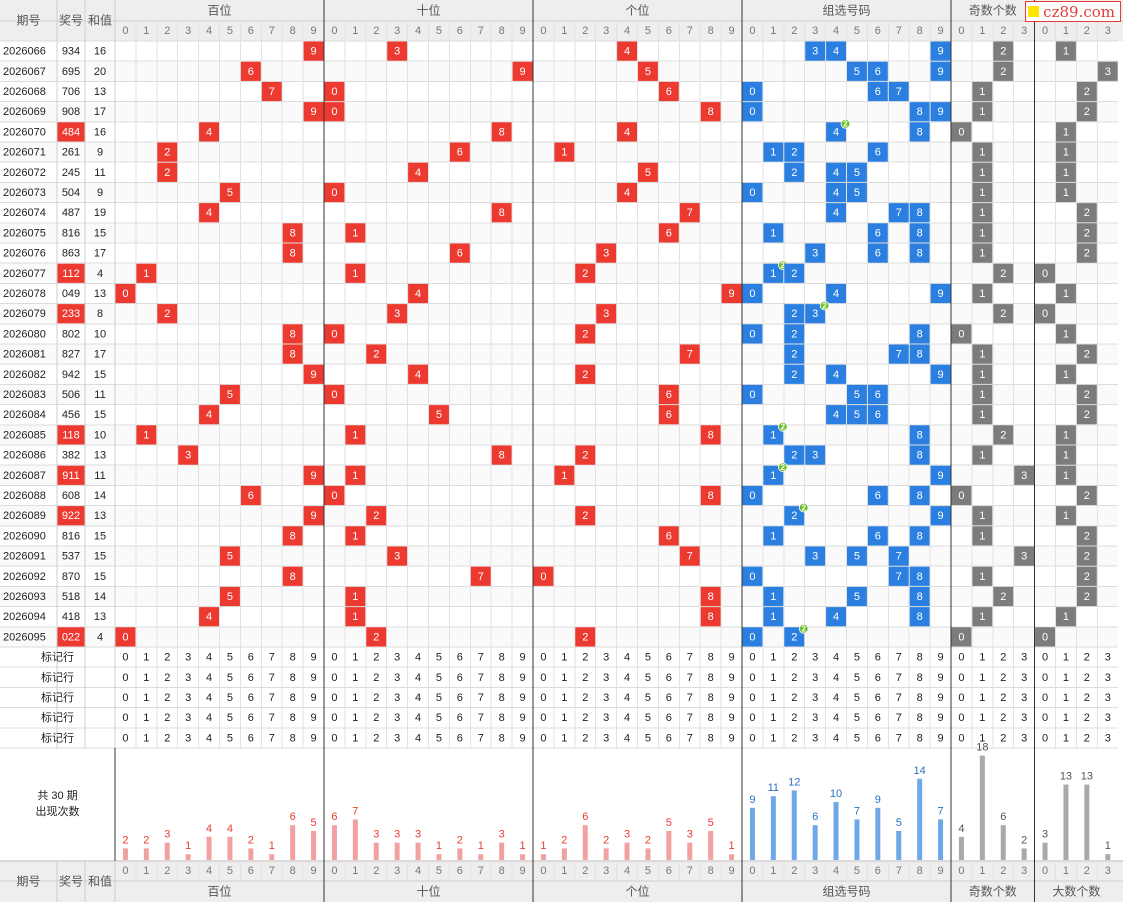 Image resolution: width=1123 pixels, height=902 pixels. What do you see at coordinates (752, 577) in the screenshot?
I see `hit-group-label: 0` at bounding box center [752, 577].